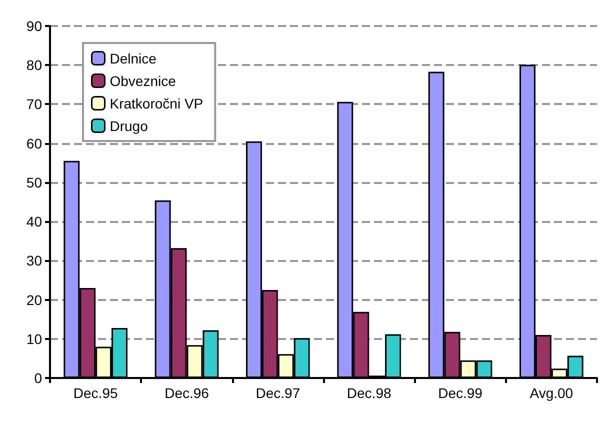  What do you see at coordinates (34, 260) in the screenshot?
I see `y-tick-label: 30` at bounding box center [34, 260].